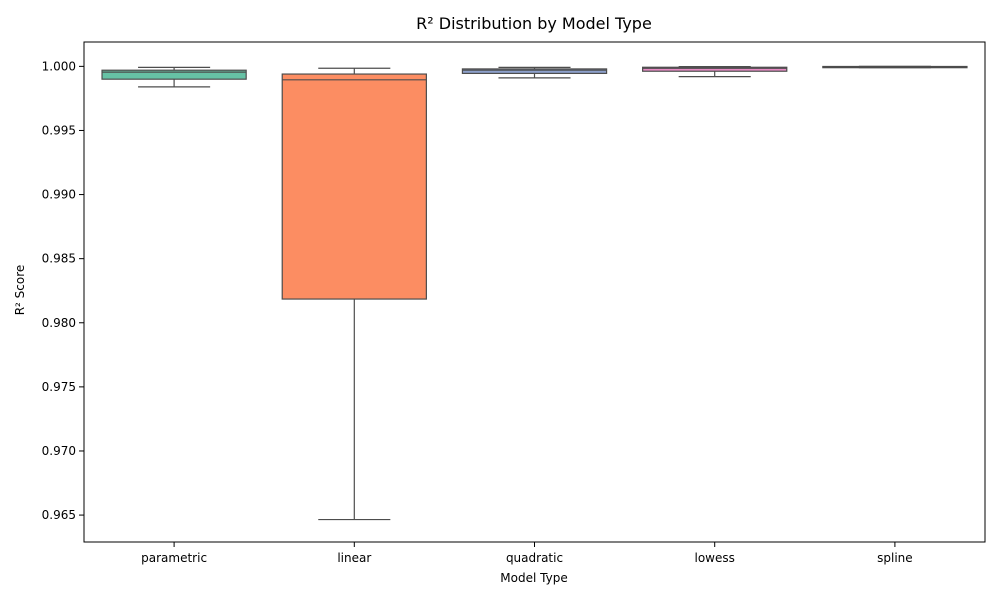 This screenshot has height=604, width=1000. Describe the element at coordinates (63, 290) in the screenshot. I see `y-axis: 0.965 0.970 0.975 0.980 0.985 0.990 0.995 1.000` at that location.